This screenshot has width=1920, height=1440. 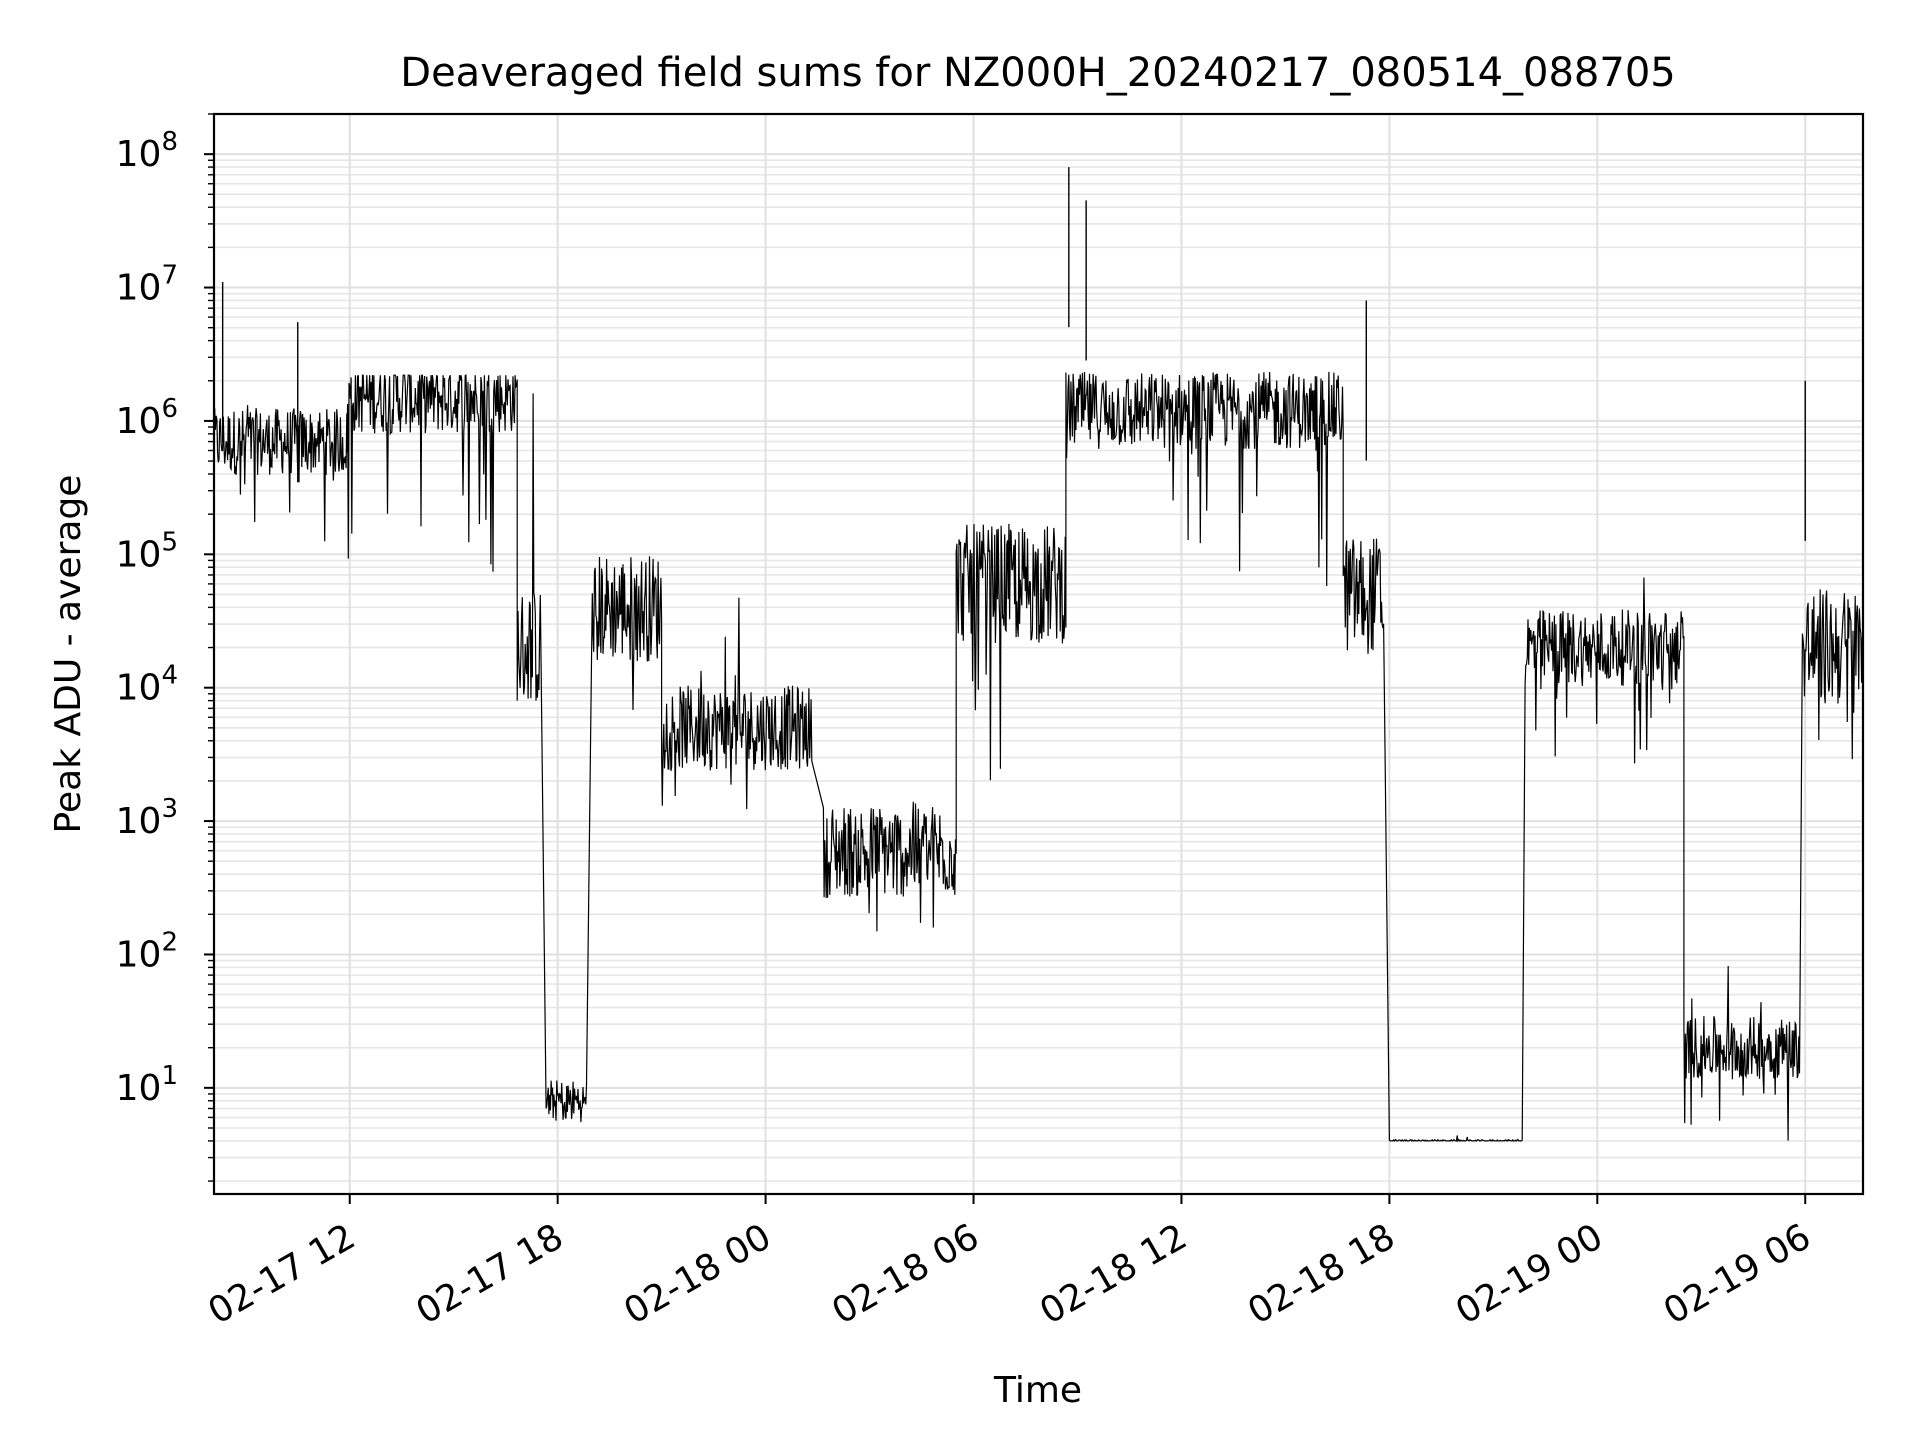 I want to click on y-tick-label: 10³, so click(x=147, y=818).